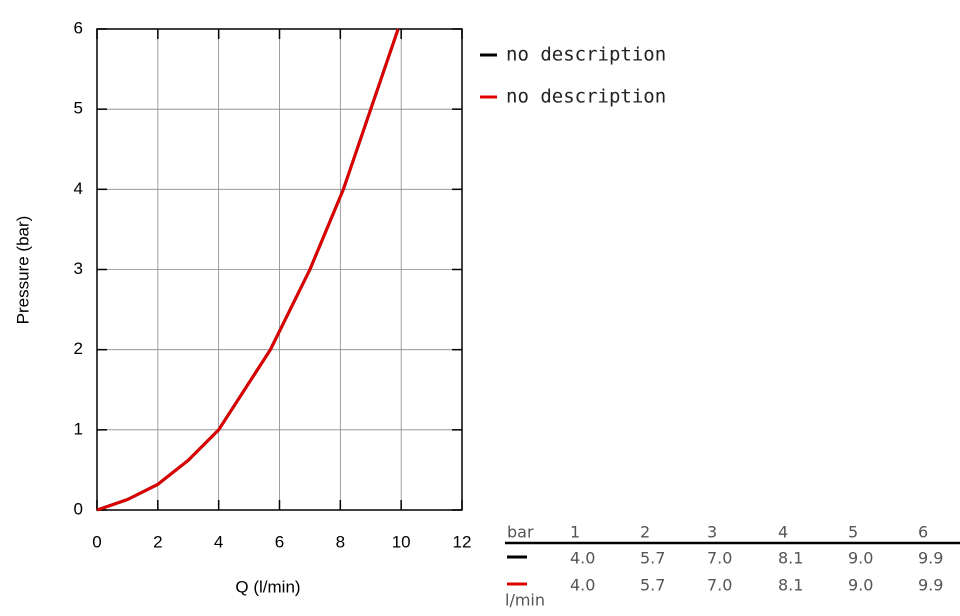 The height and width of the screenshot is (616, 960). Describe the element at coordinates (78, 428) in the screenshot. I see `y-tick-label: 1` at that location.